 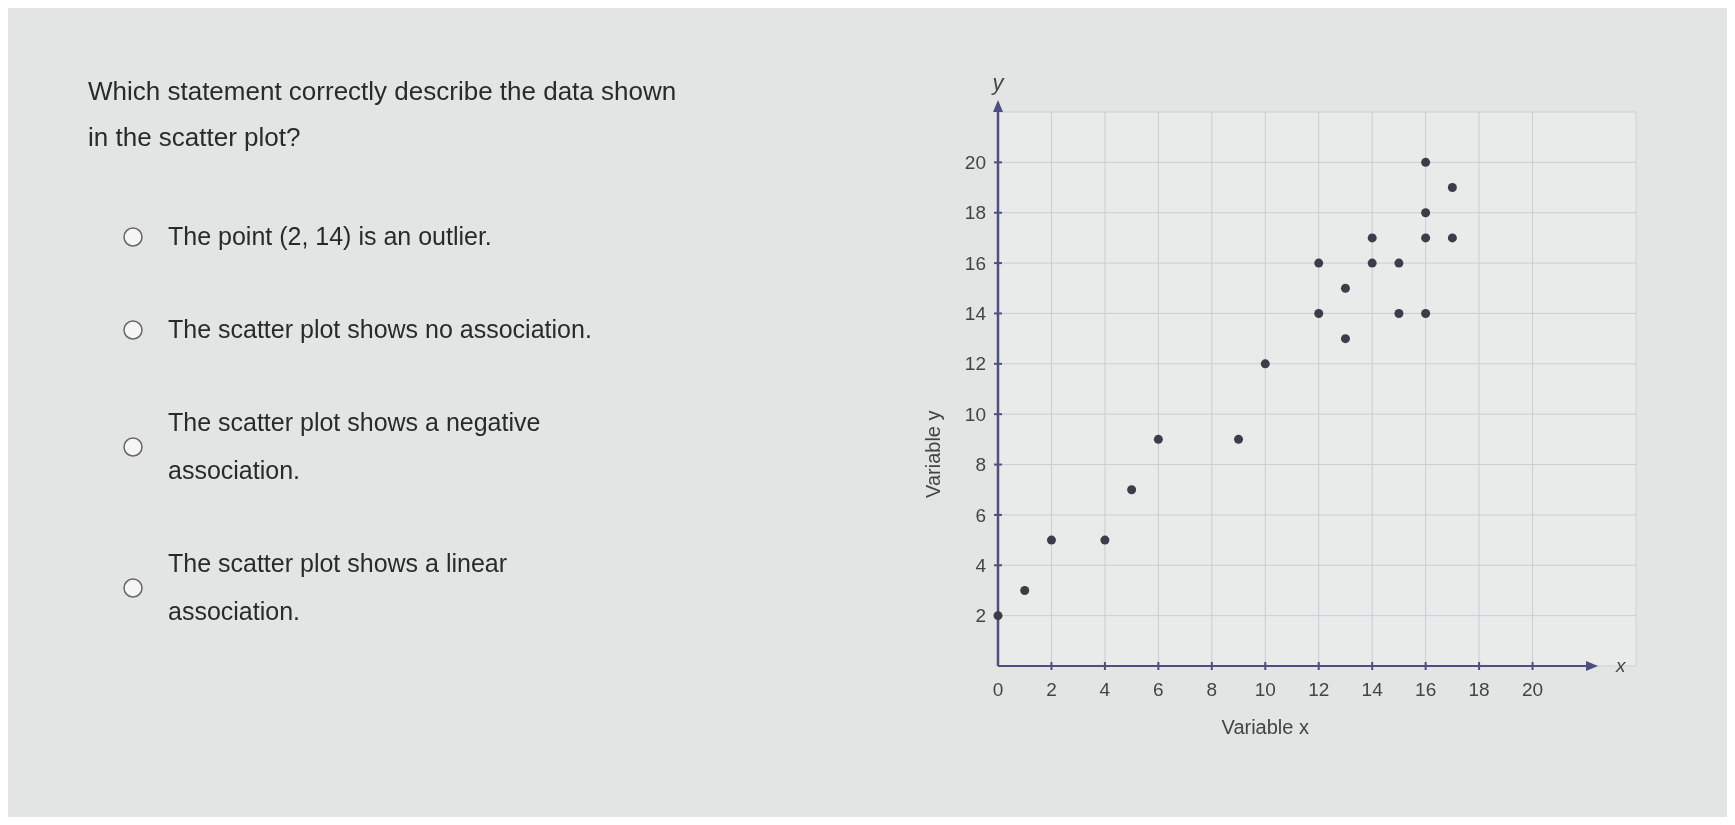 I want to click on y-tick-label: 6, so click(x=980, y=515).